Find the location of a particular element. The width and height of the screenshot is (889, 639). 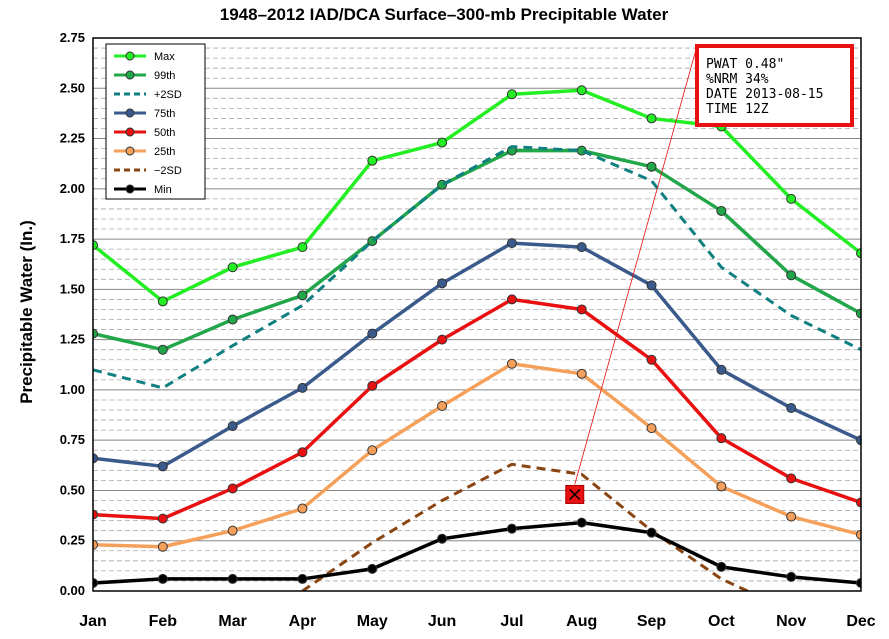

legend-item: 99th is located at coordinates (144, 76).